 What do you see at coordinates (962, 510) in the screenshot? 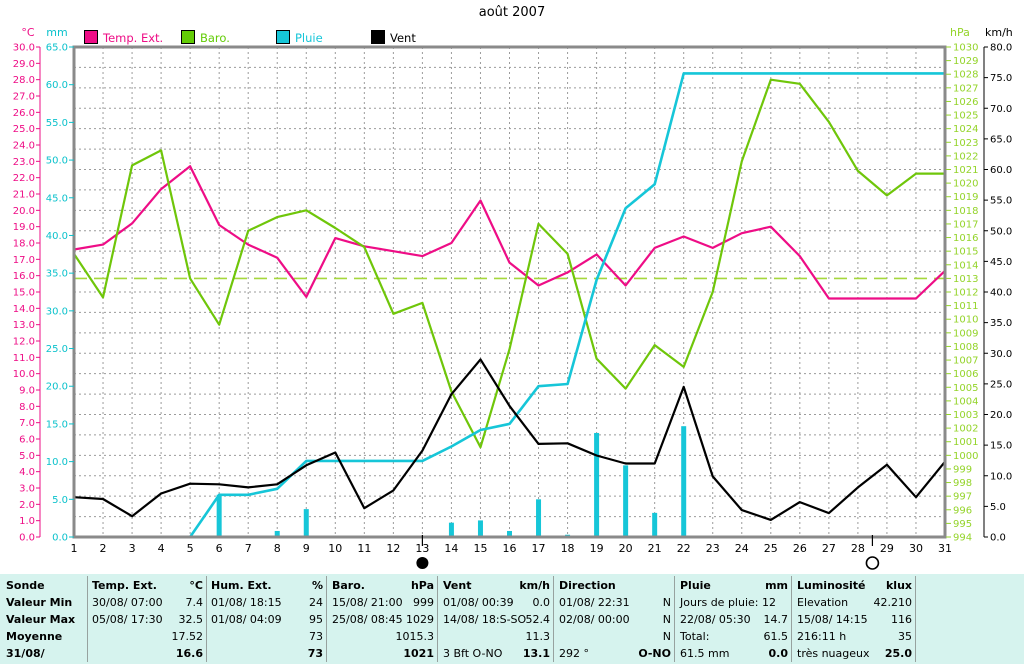
I see `baro-axis-label: 996` at bounding box center [962, 510].